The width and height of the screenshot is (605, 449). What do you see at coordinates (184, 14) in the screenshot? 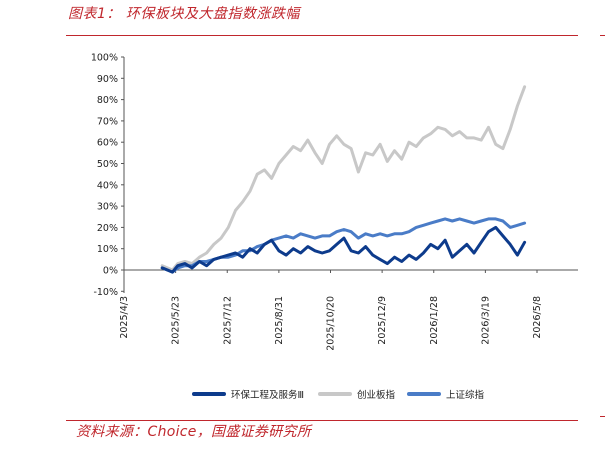
I see `chart-title: 图表1： 环保板块及大盘指数涨跌幅` at bounding box center [184, 14].